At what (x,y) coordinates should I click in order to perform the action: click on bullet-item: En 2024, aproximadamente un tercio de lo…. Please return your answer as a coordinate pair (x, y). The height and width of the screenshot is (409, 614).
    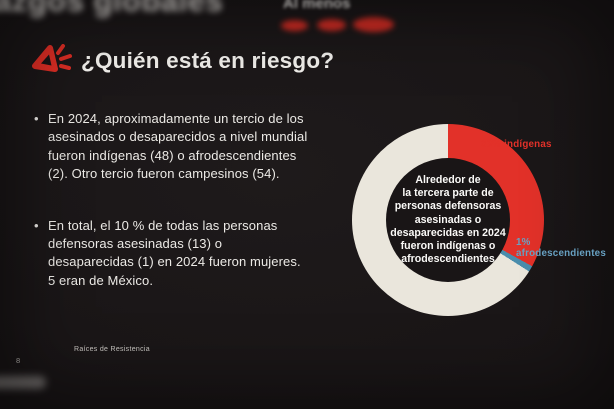
    Looking at the image, I should click on (171, 147).